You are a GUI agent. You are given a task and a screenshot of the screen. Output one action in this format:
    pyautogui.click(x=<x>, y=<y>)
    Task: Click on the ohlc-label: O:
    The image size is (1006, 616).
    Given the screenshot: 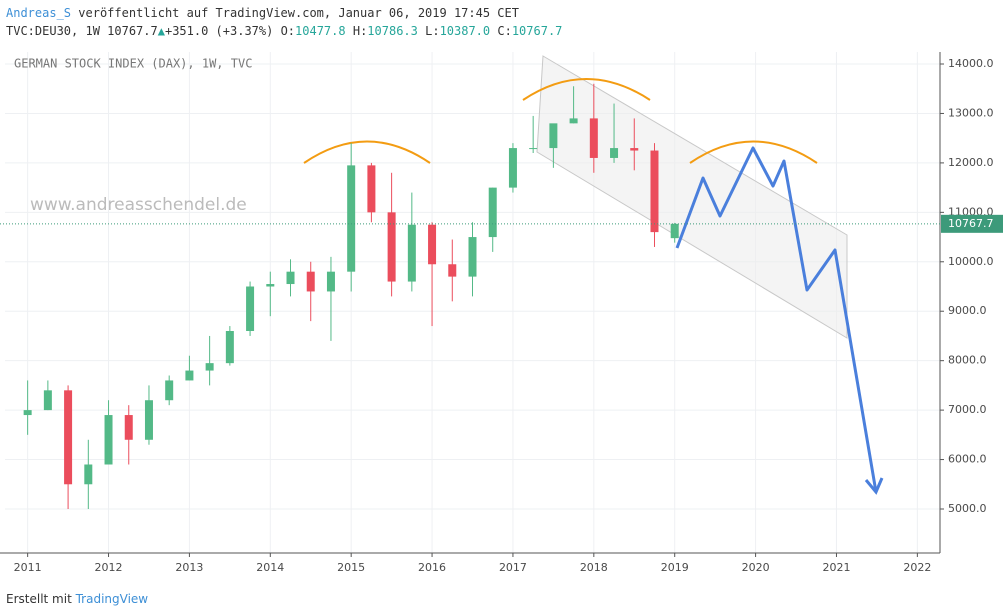 What is the action you would take?
    pyautogui.click(x=288, y=31)
    